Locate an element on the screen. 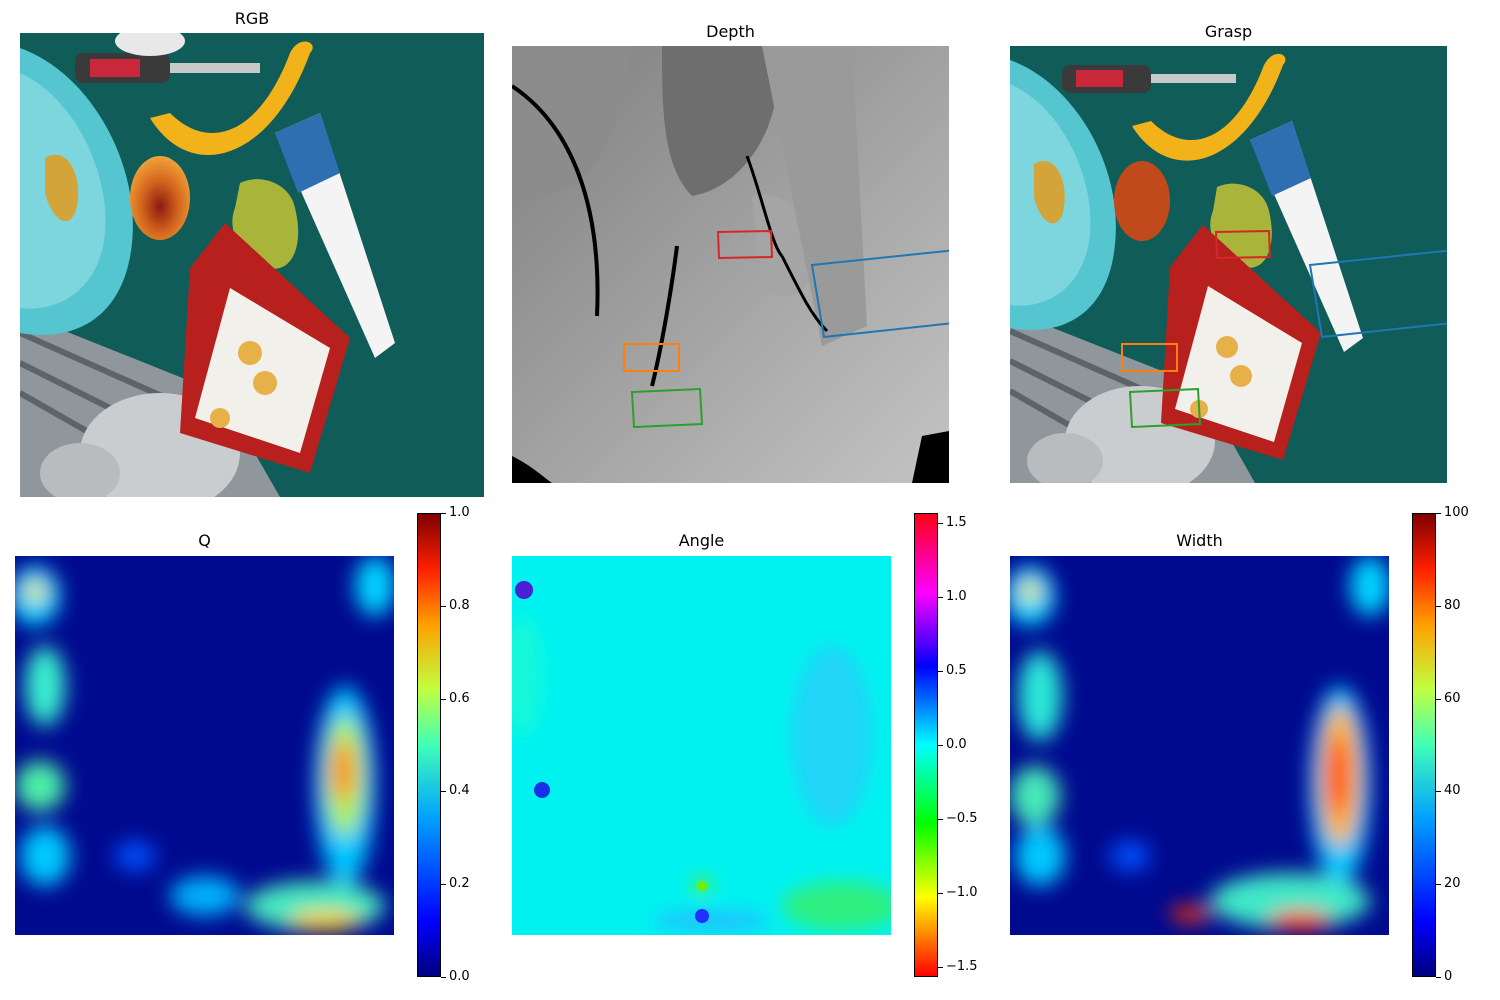 The height and width of the screenshot is (1000, 1500). colorbar-tick-label: −1.5 is located at coordinates (962, 966).